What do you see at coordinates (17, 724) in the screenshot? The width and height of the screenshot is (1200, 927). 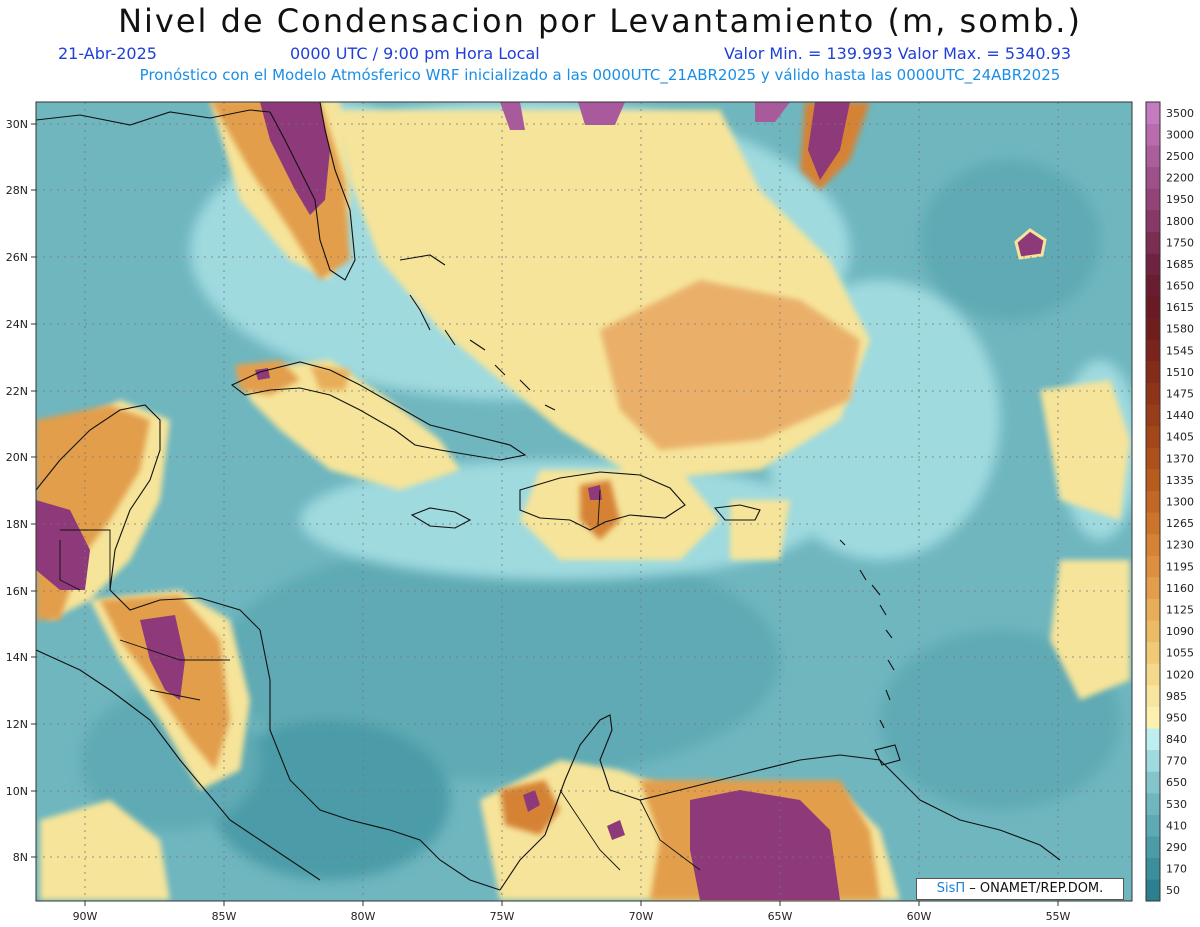 I see `lat-label: 12N` at bounding box center [17, 724].